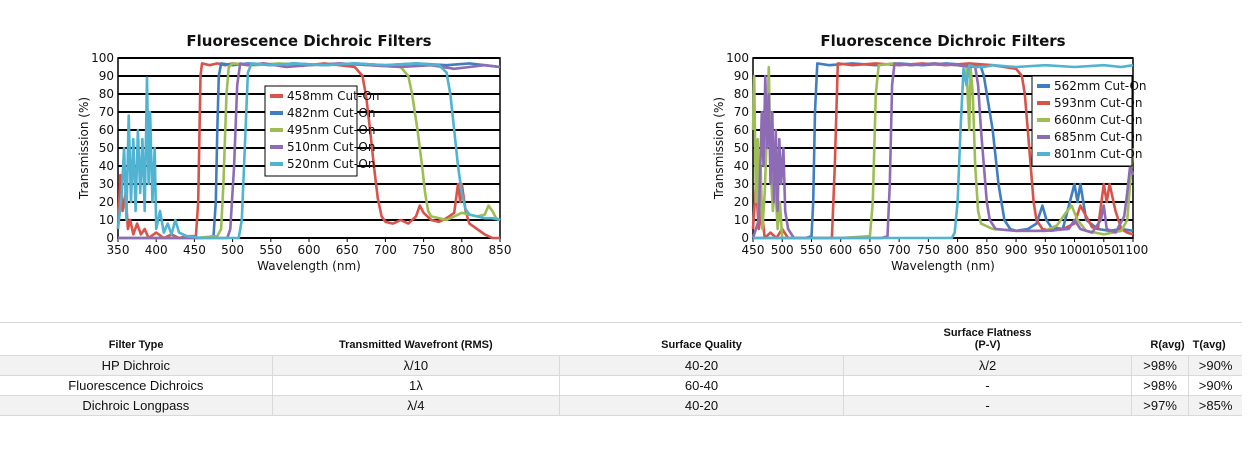 Image resolution: width=1254 pixels, height=472 pixels. Describe the element at coordinates (1133, 250) in the screenshot. I see `x-tick-label: 1100` at that location.